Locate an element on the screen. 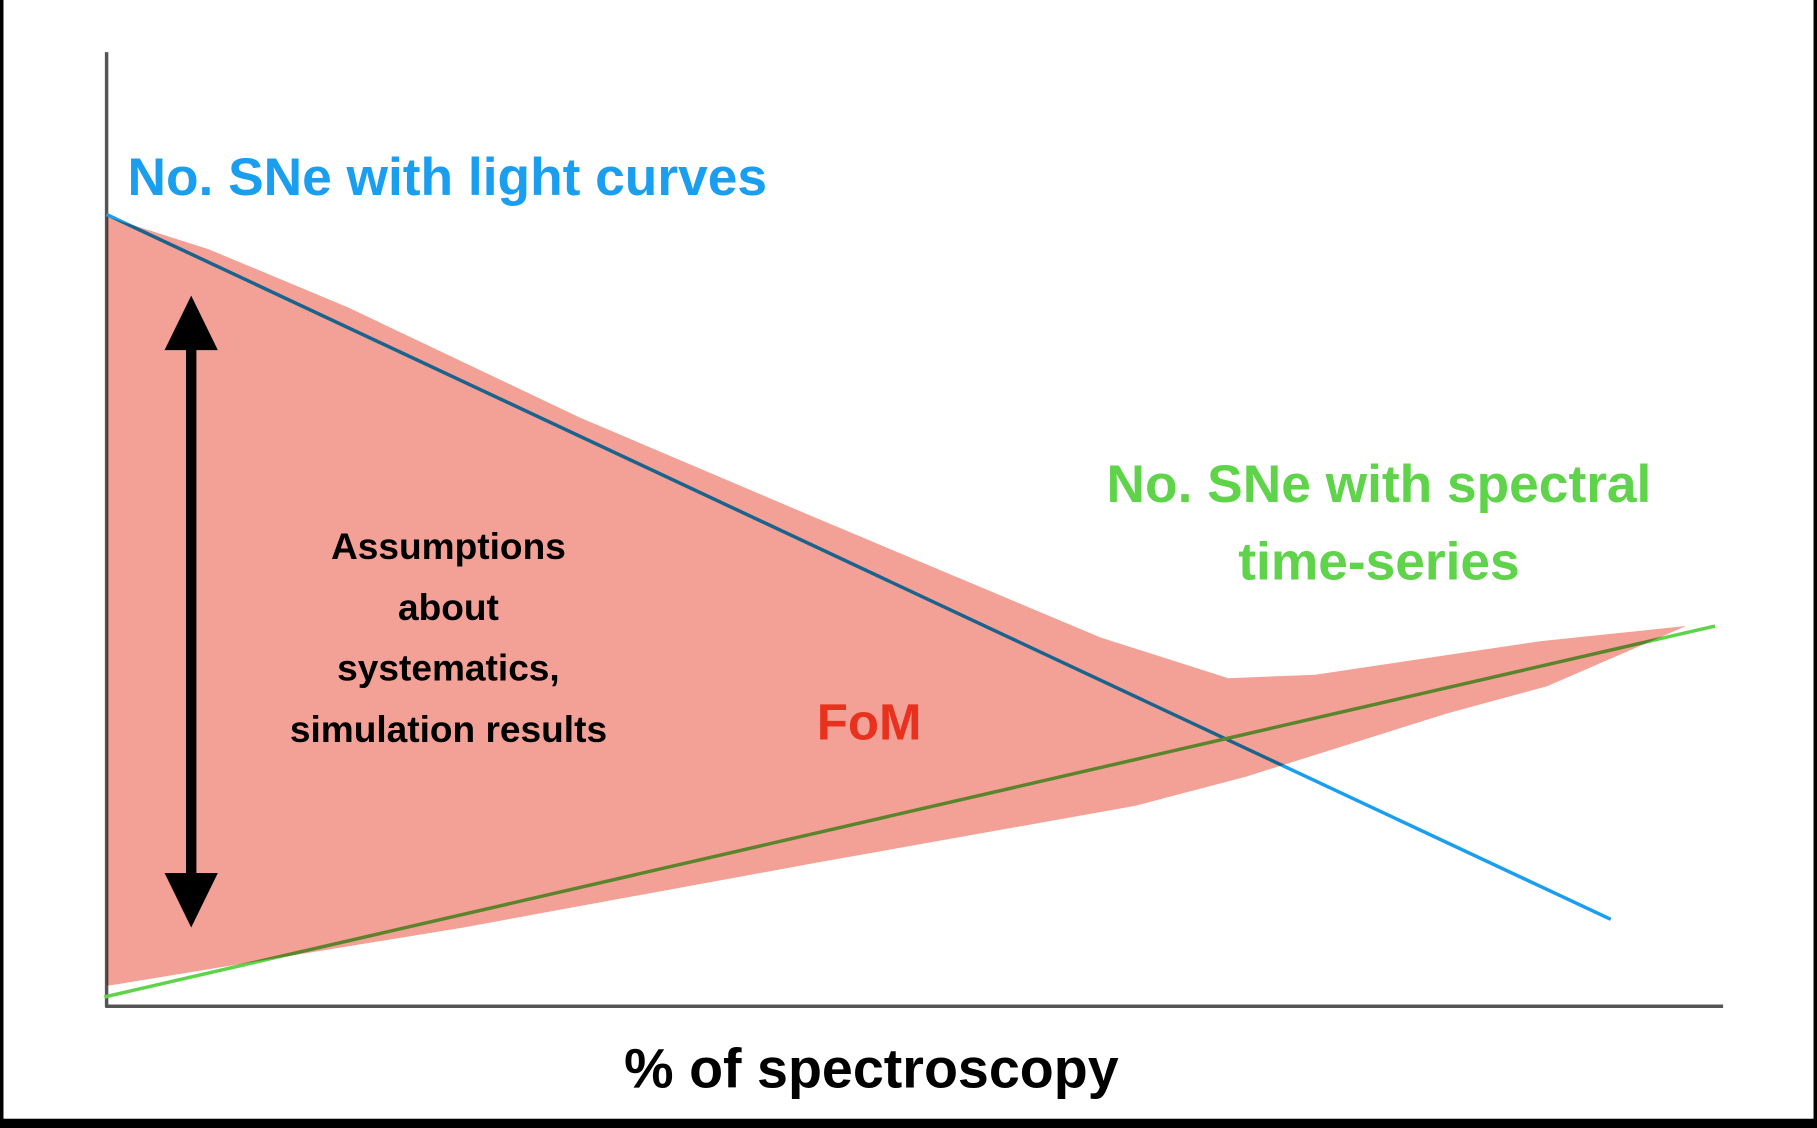  assumptions-label: Assumptions is located at coordinates (448, 546).